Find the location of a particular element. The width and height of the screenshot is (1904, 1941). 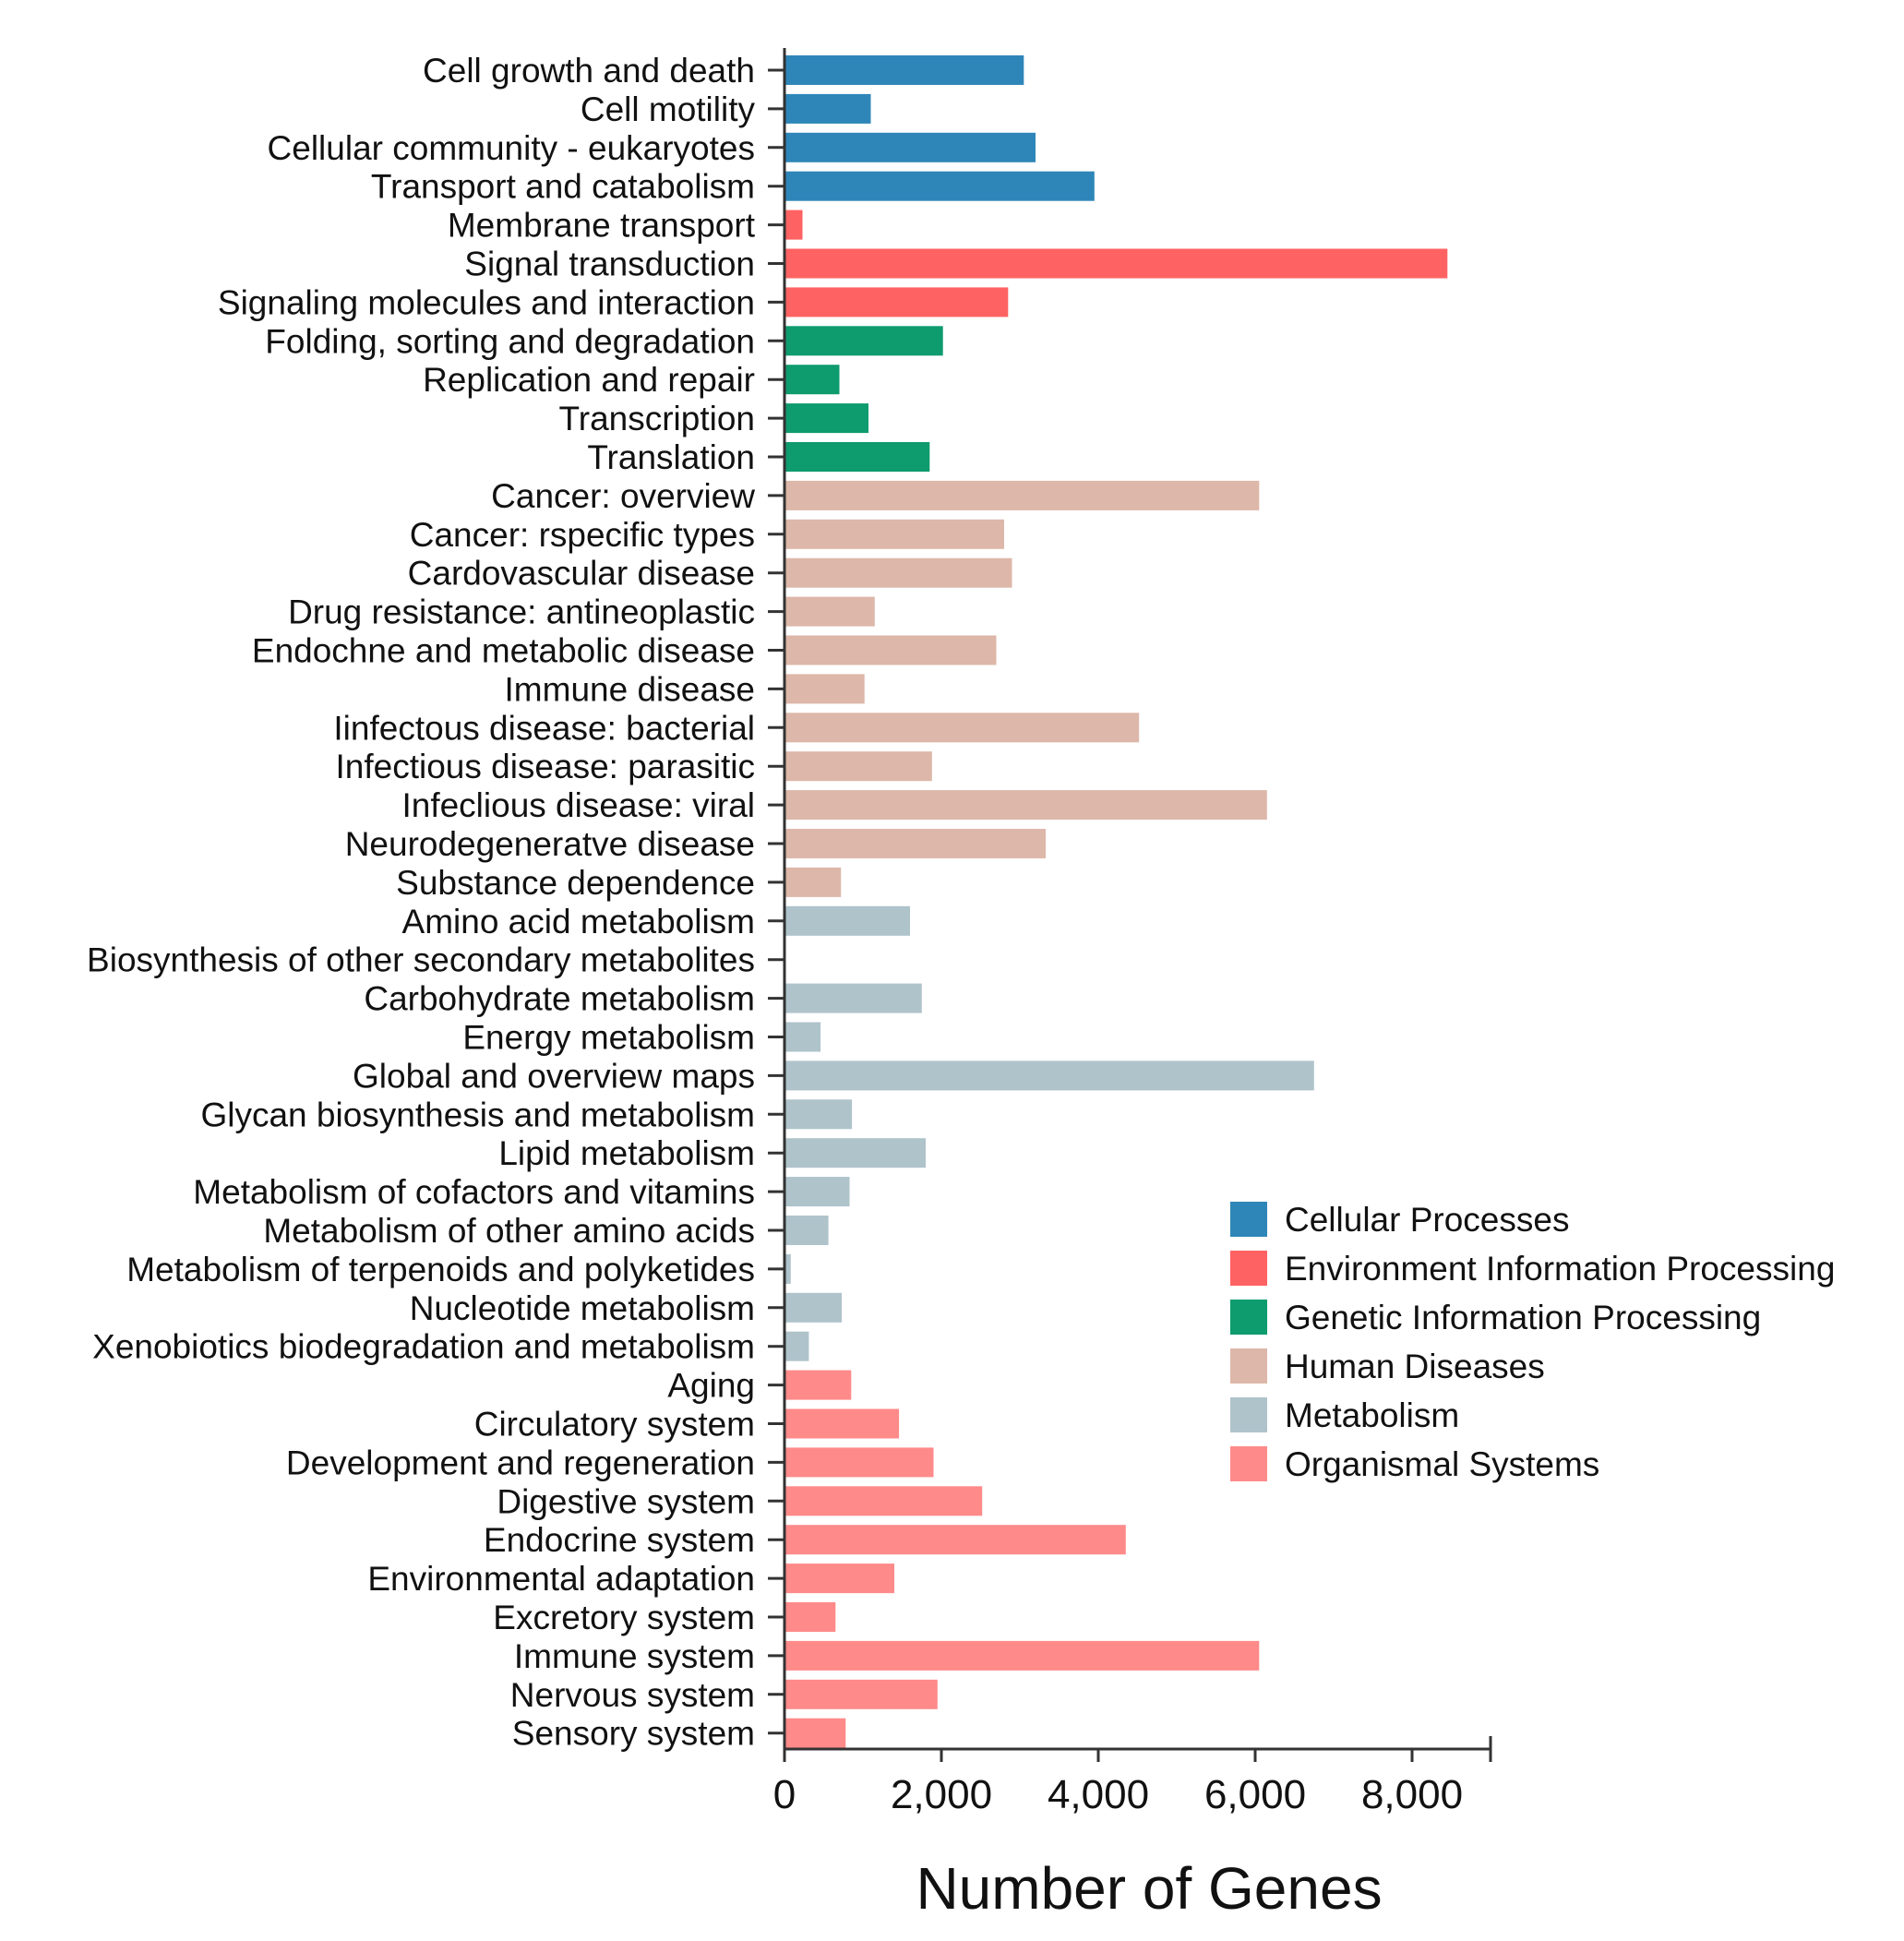

category-label: Cell growth and death is located at coordinates (589, 71).